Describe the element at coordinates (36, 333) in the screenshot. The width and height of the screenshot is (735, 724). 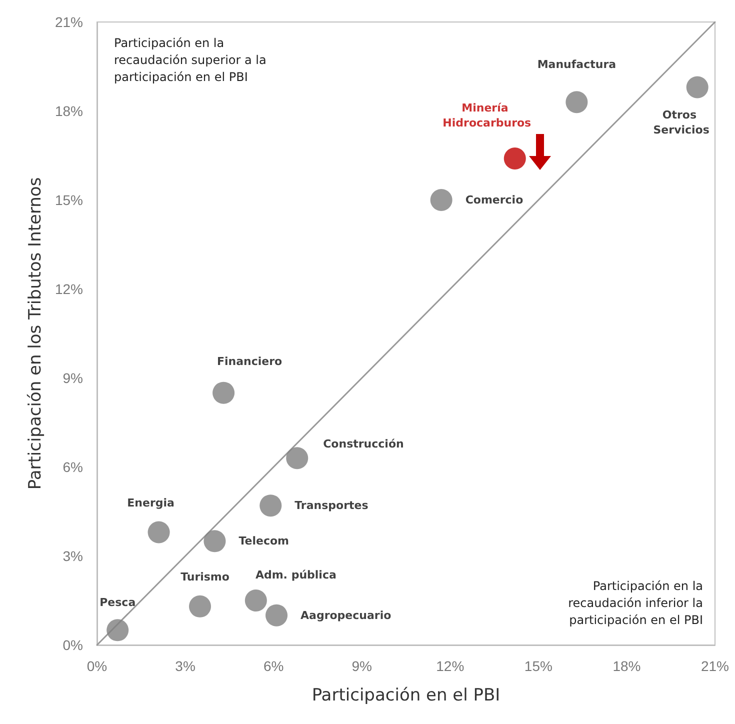
I see `y-axis-title: Participación en los Tributos Internos` at that location.